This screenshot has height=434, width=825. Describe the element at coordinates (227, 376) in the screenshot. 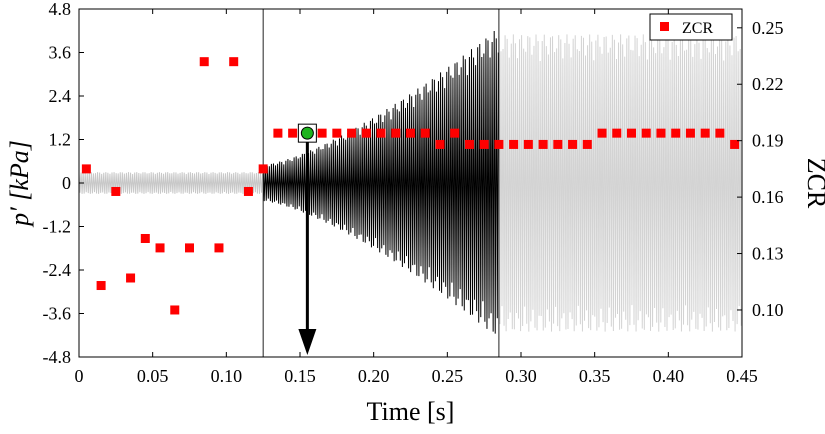

I see `x-tick-label: 0.10` at that location.